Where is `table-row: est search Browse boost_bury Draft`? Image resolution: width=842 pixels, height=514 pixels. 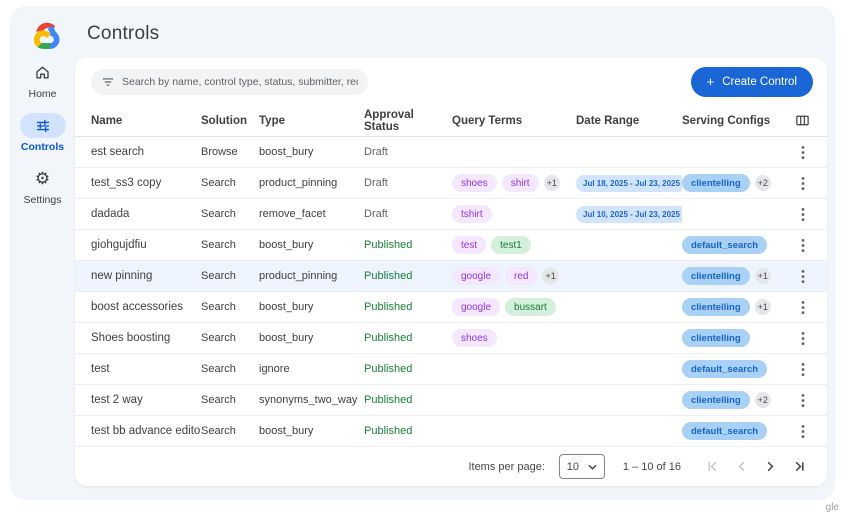
table-row: est search Browse boost_bury Draft is located at coordinates (451, 152).